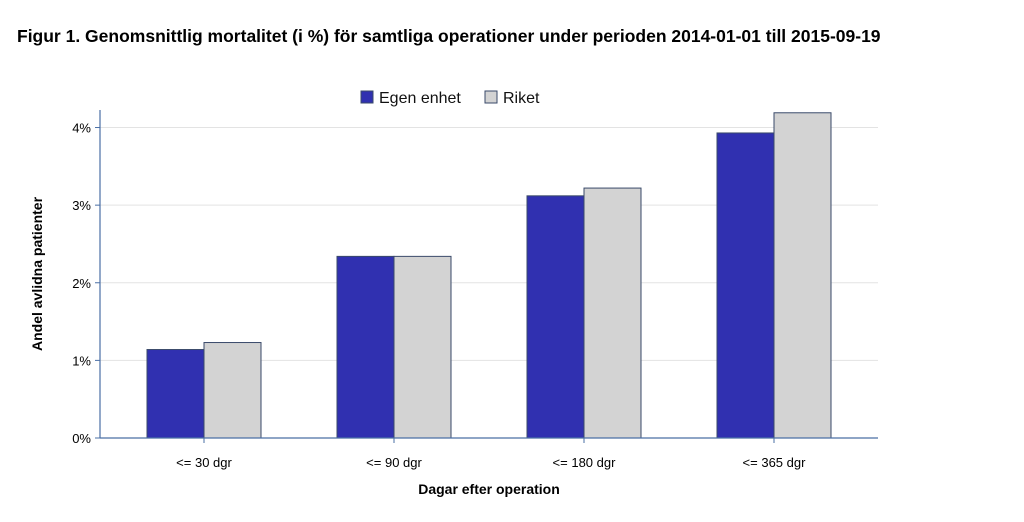 The height and width of the screenshot is (522, 1024). I want to click on y-tick-label: 1%, so click(81, 360).